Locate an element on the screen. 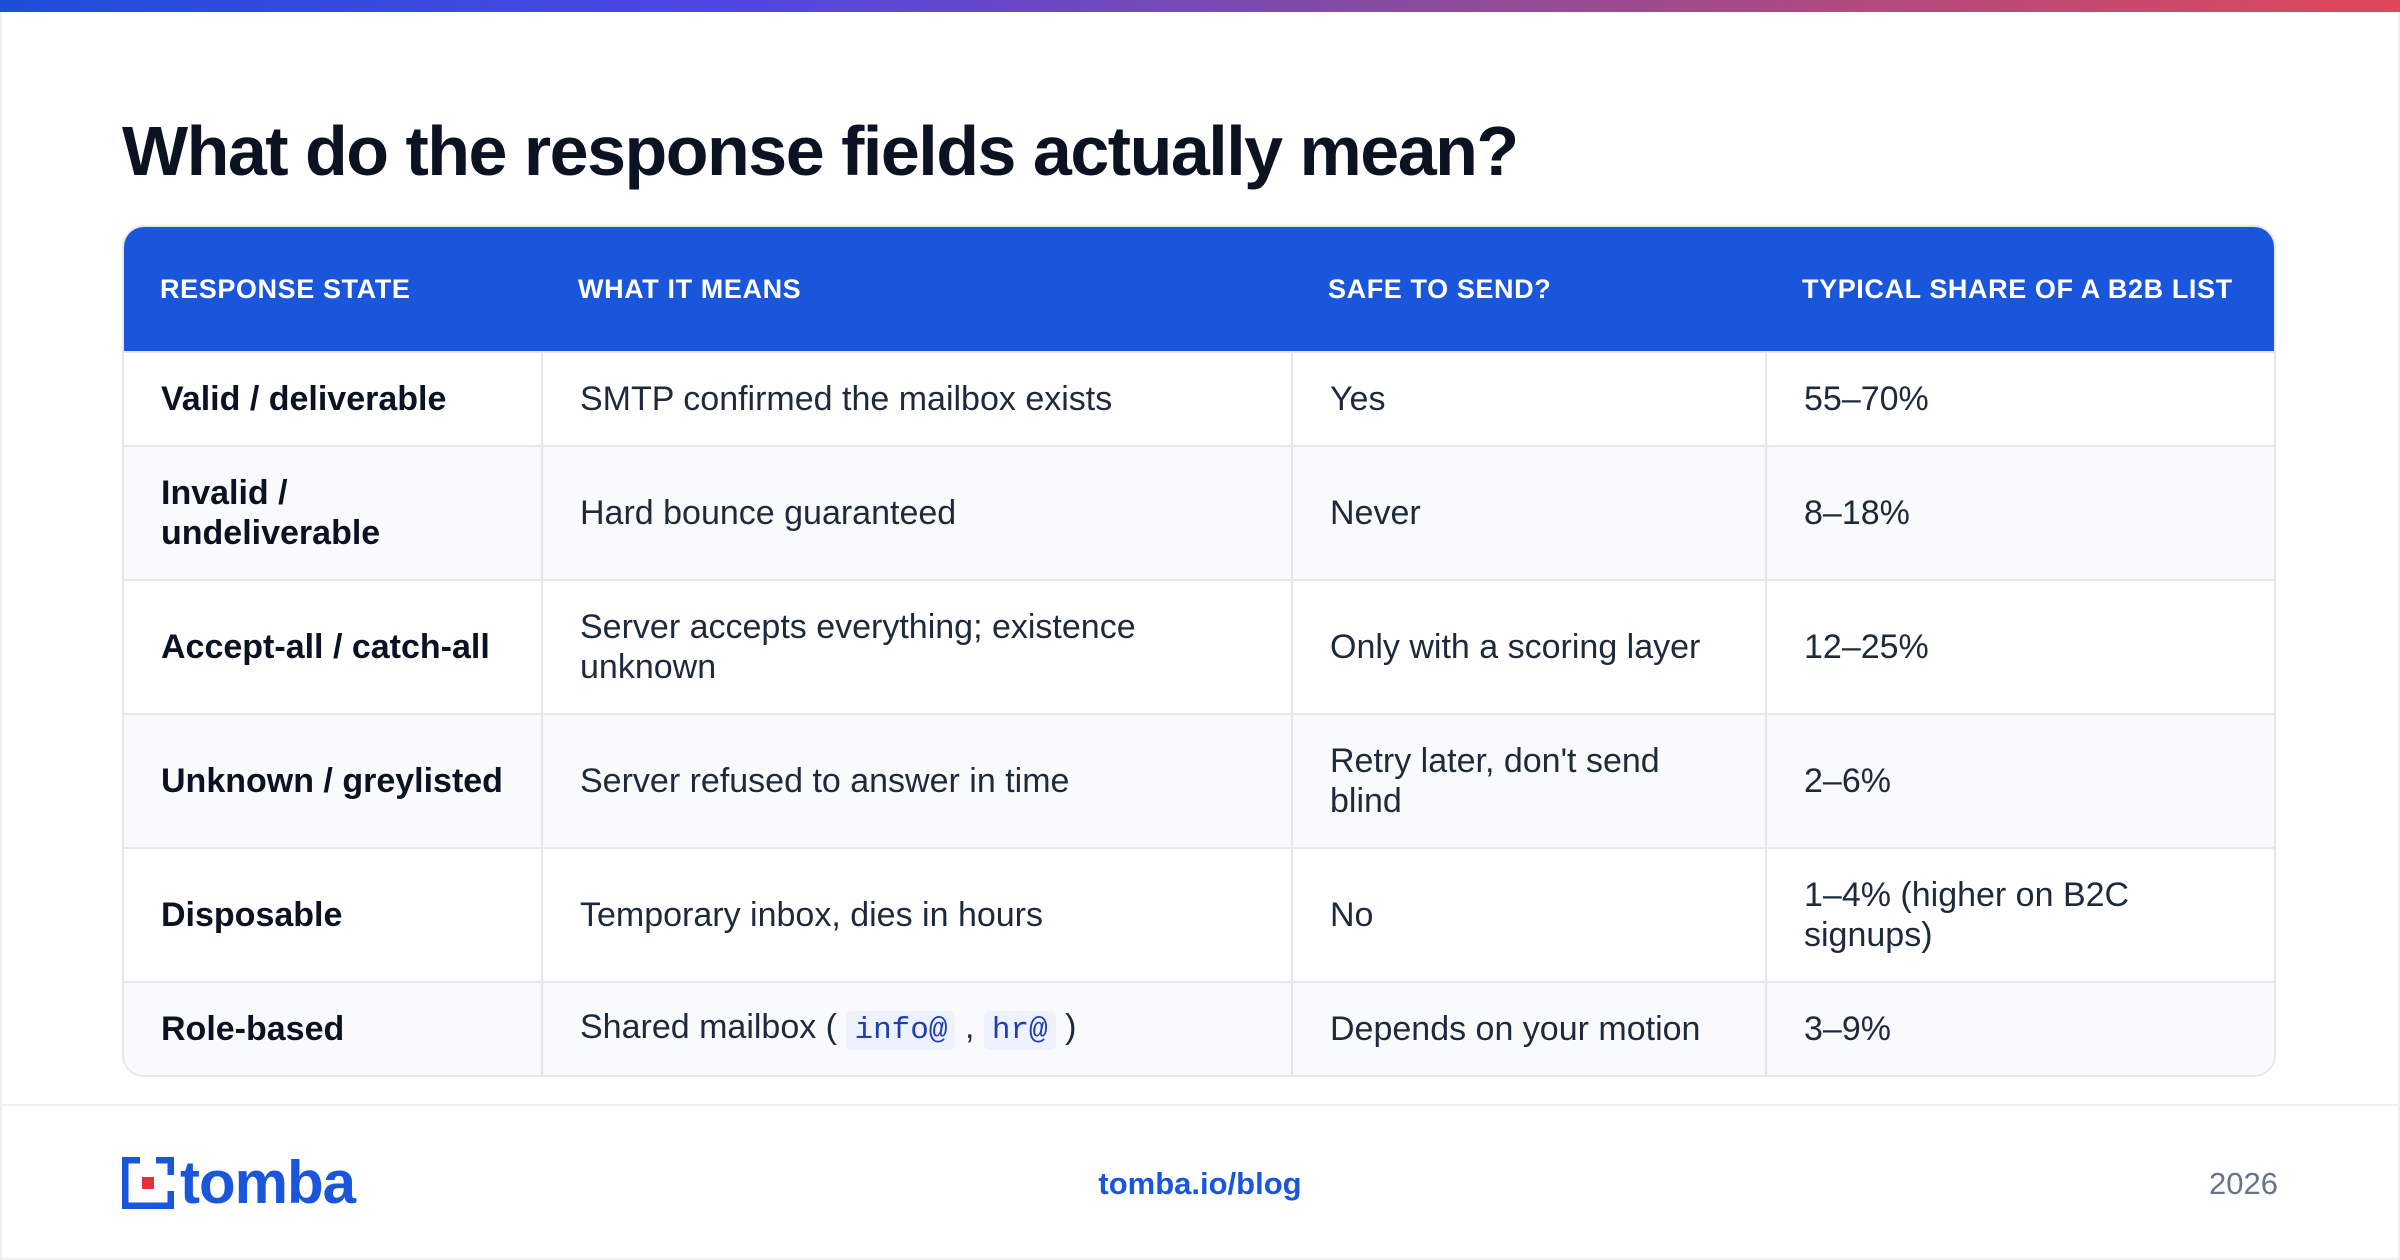  row-share: 3–9% is located at coordinates (2020, 1028).